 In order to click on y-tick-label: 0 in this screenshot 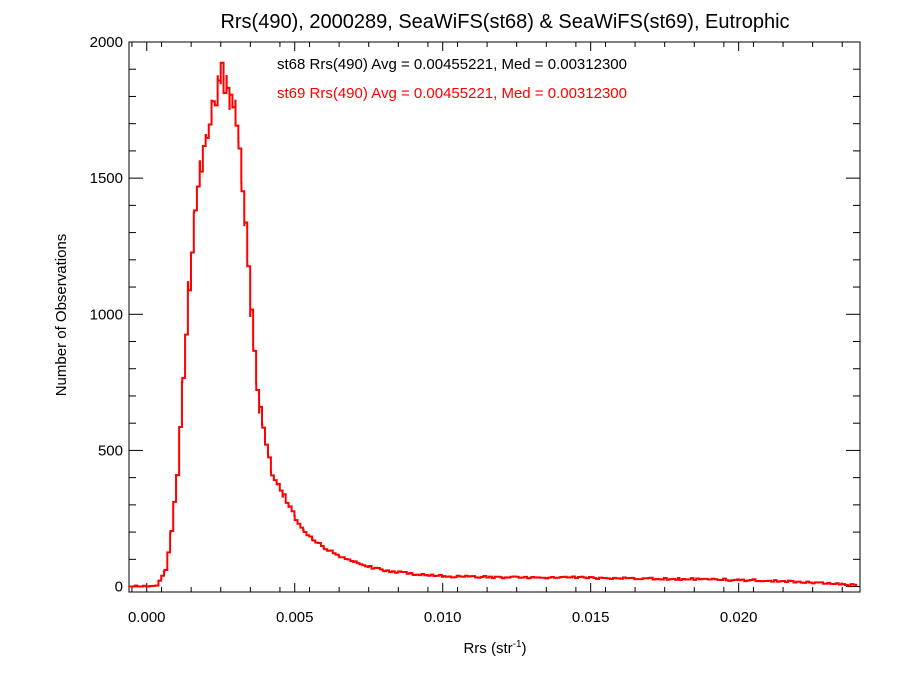, I will do `click(119, 587)`.